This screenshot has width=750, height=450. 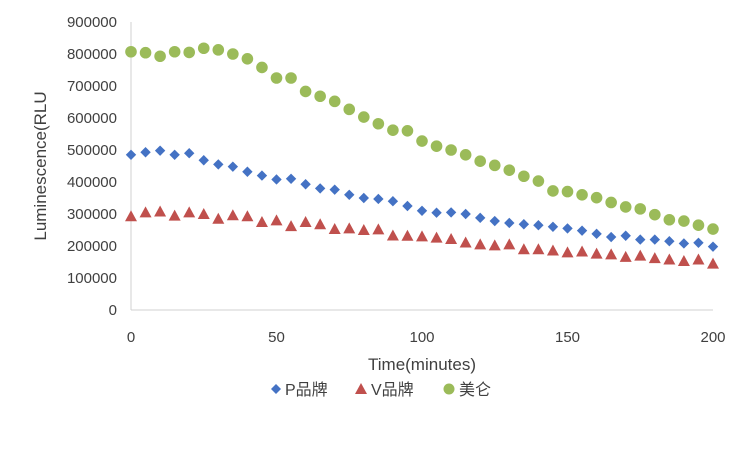 I want to click on y-tick-label: 100000, so click(x=92, y=278).